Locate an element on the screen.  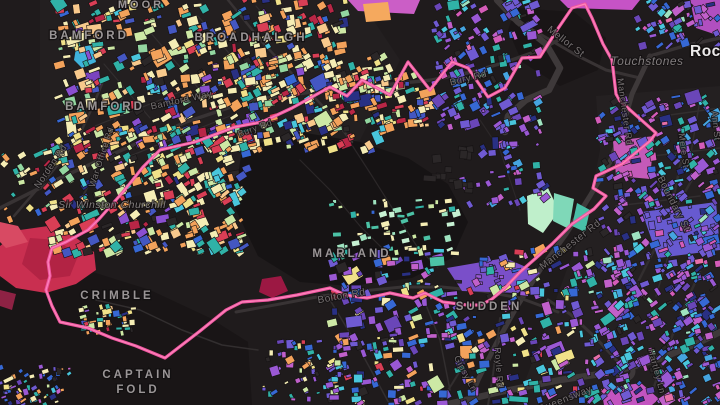
place-label: MARLAND is located at coordinates (351, 254).